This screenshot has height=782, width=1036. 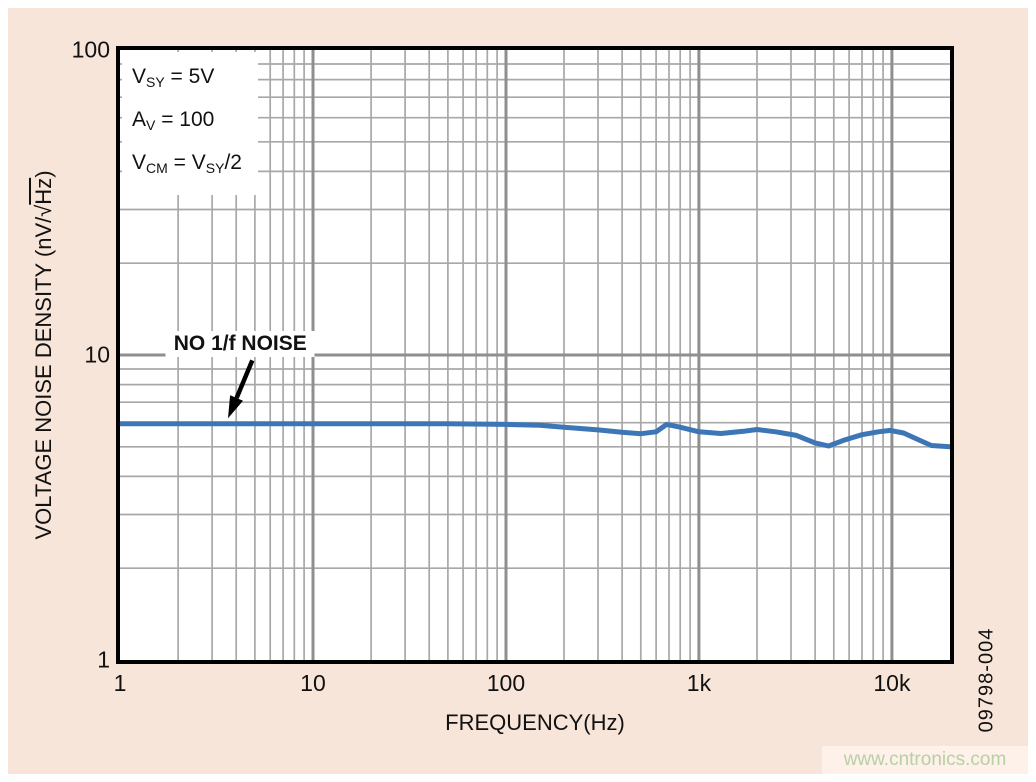 I want to click on x-tick-label: 10, so click(x=313, y=683).